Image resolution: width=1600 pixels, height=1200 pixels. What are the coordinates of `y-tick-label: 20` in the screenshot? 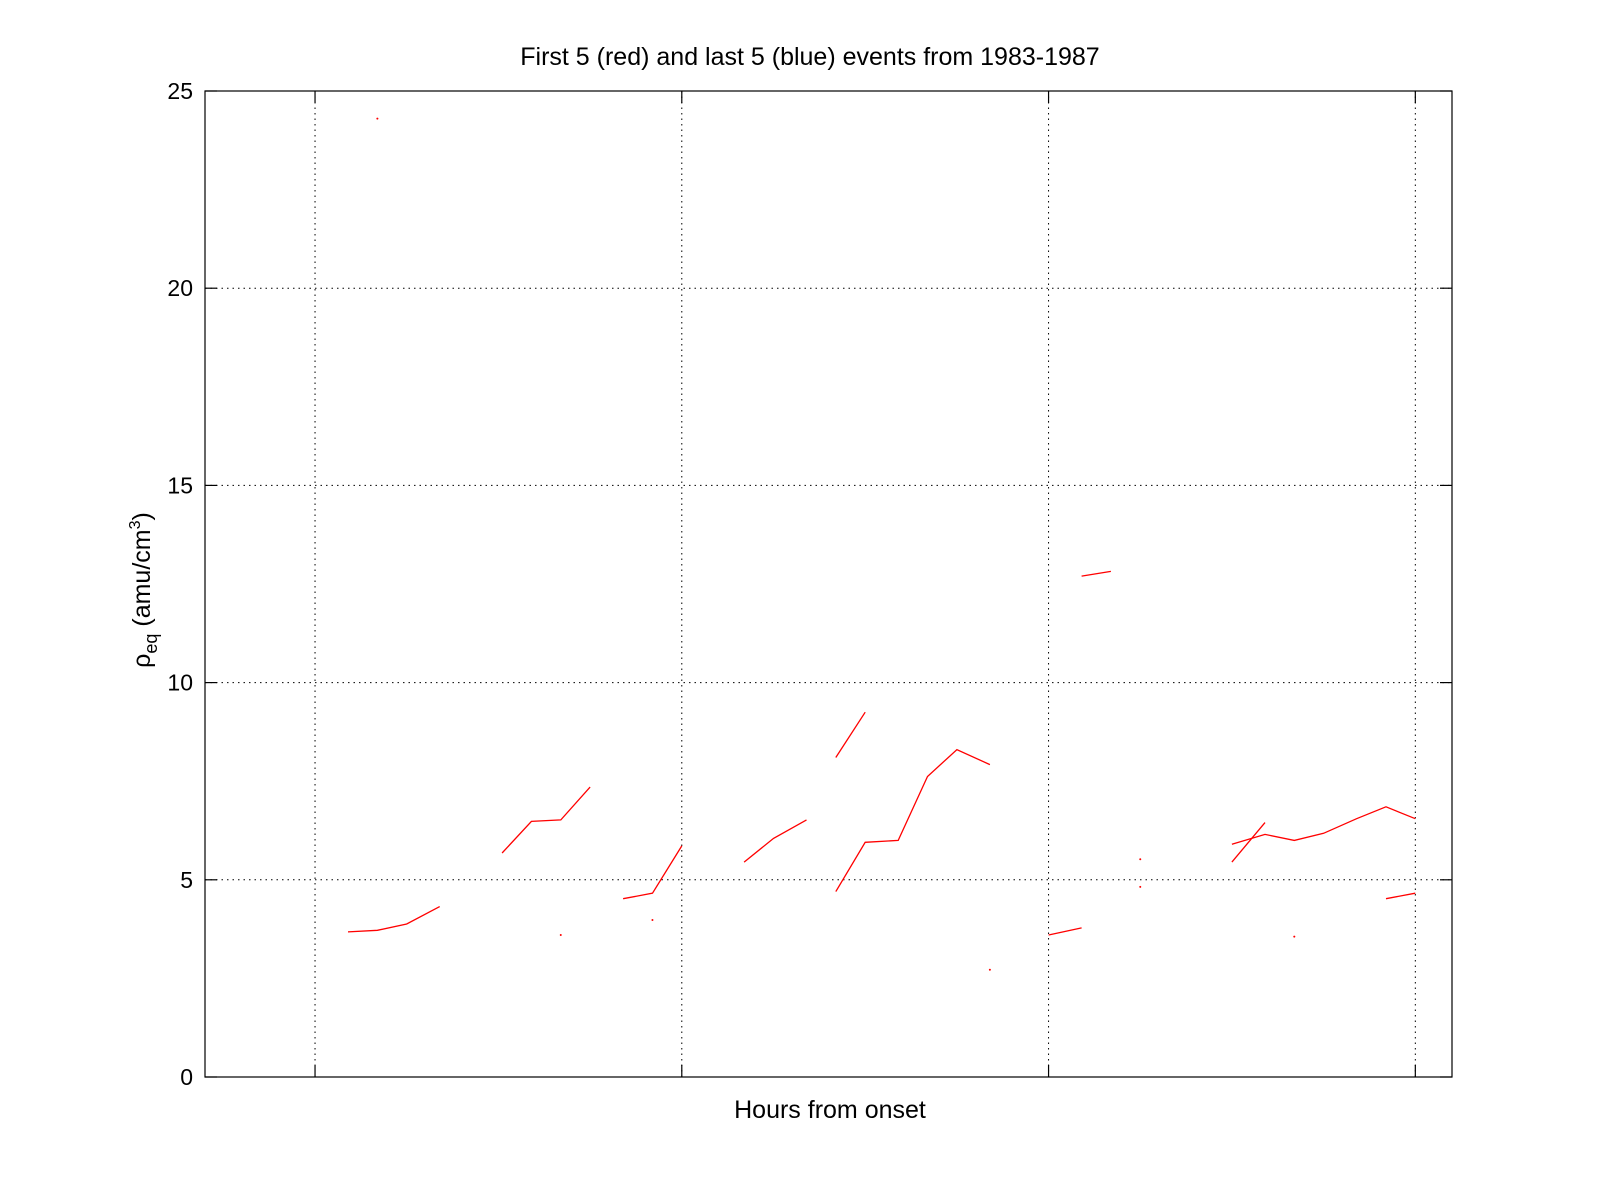 It's located at (180, 288).